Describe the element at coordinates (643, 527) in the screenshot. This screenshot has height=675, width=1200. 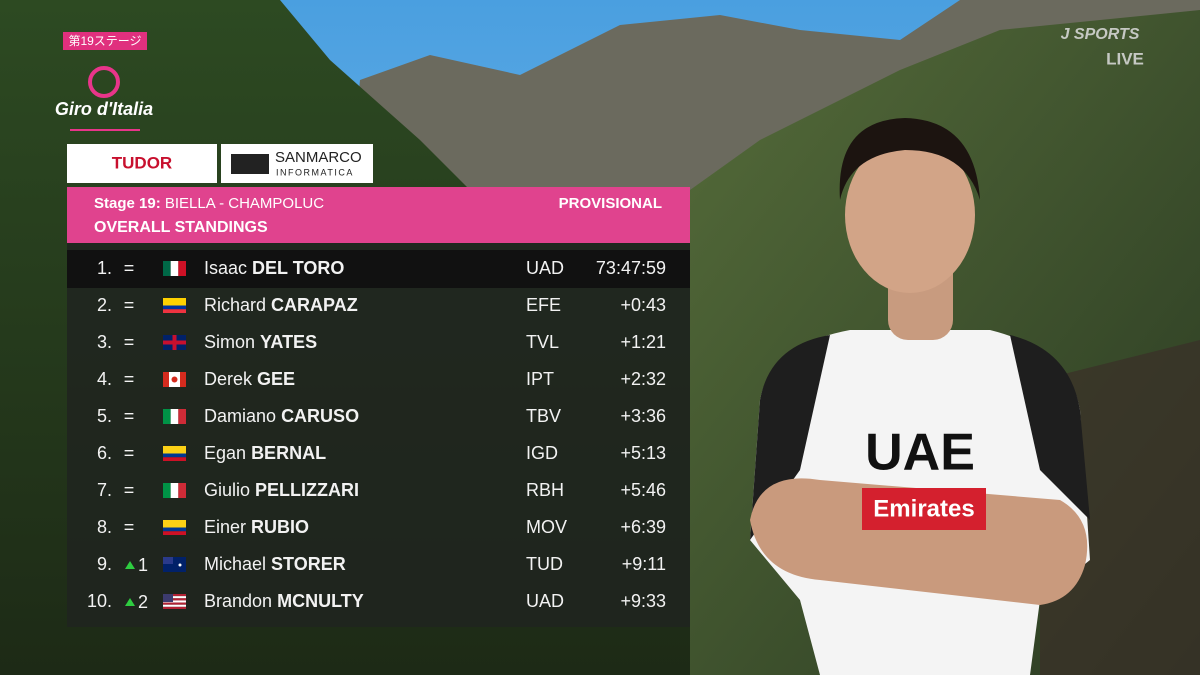
I see `time: +6:39` at that location.